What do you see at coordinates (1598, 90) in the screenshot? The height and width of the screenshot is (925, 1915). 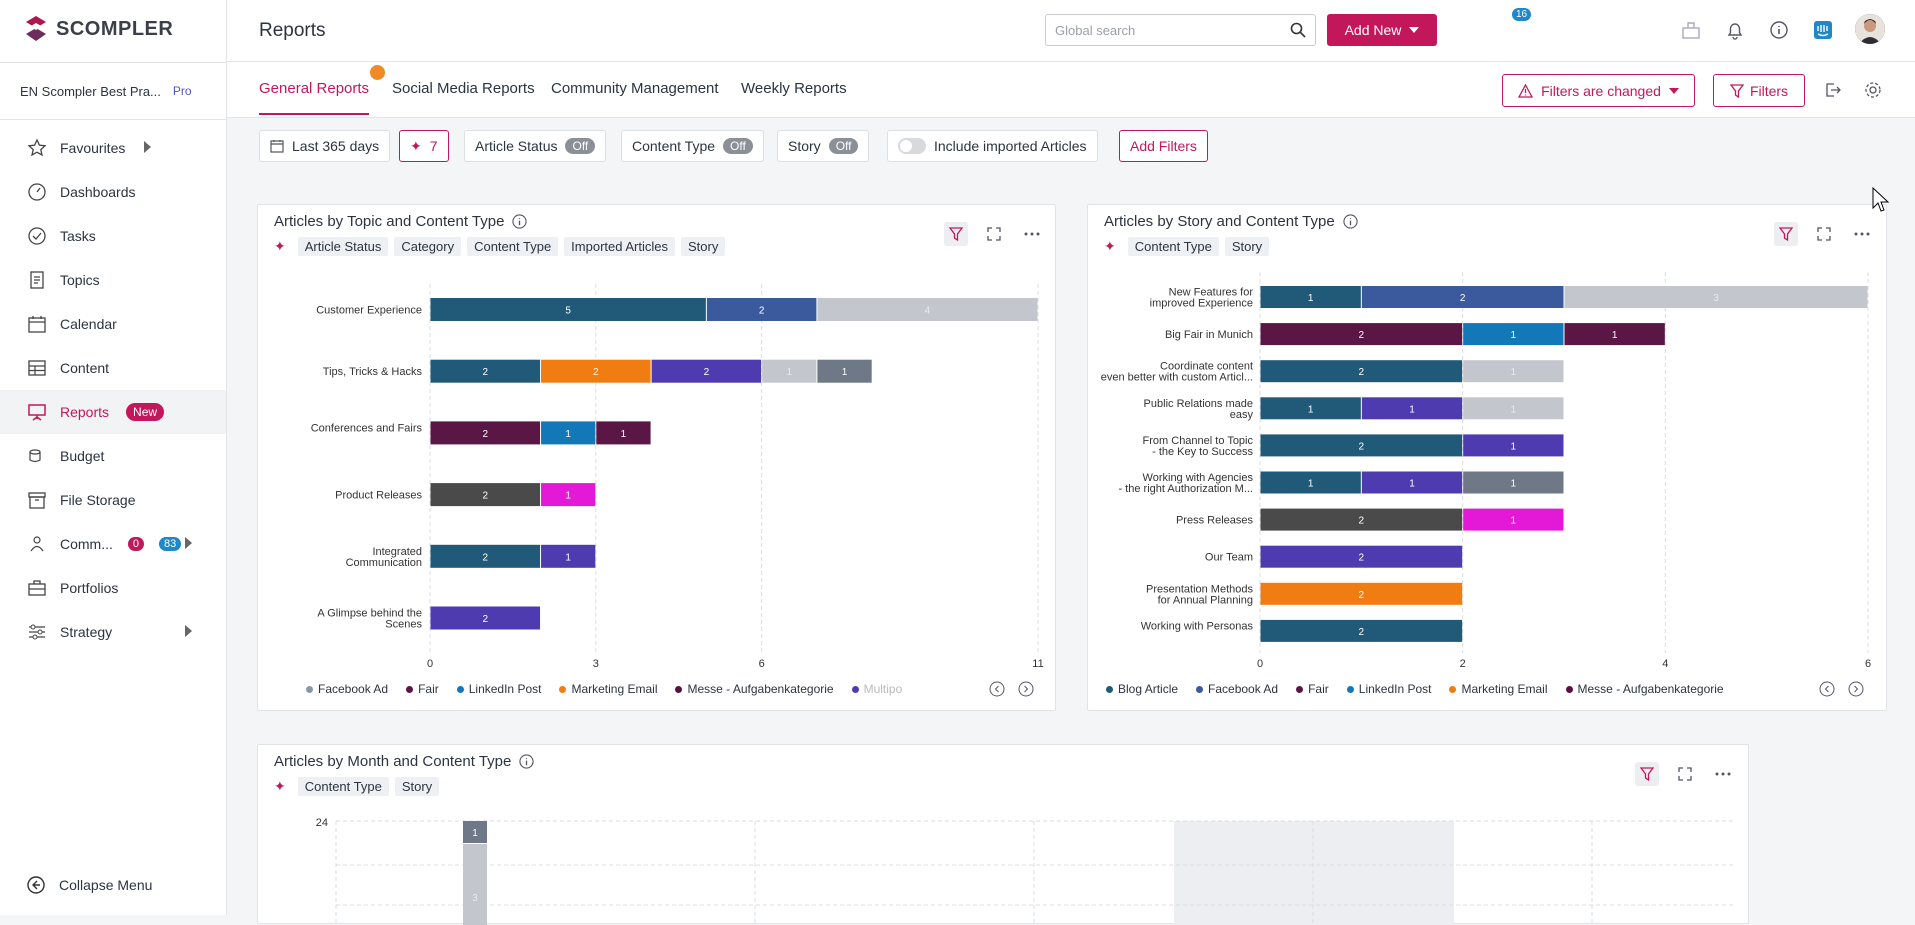 I see `filters-changed-button: Filters are changed` at bounding box center [1598, 90].